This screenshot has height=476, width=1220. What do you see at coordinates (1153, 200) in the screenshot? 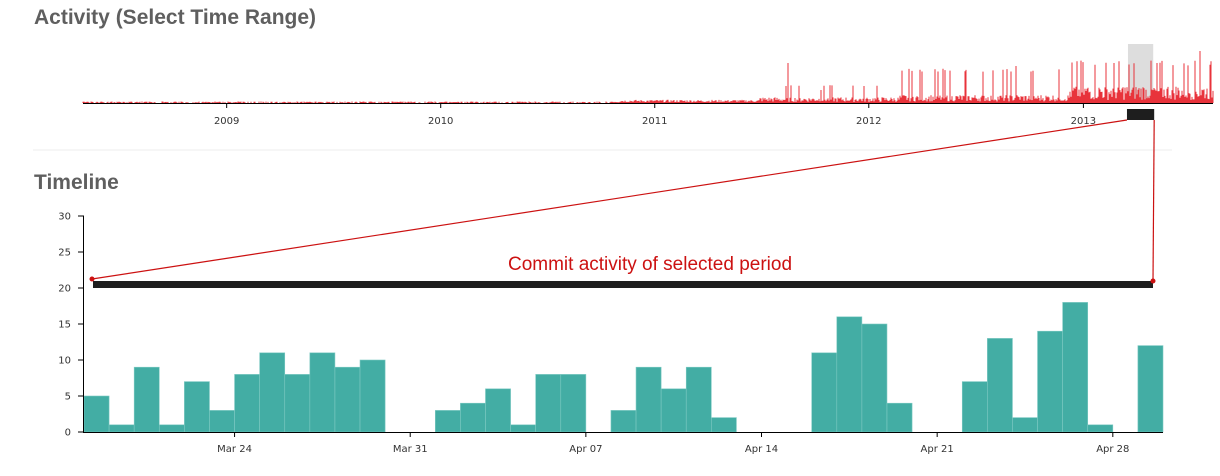
I see `connector-line-right` at bounding box center [1153, 200].